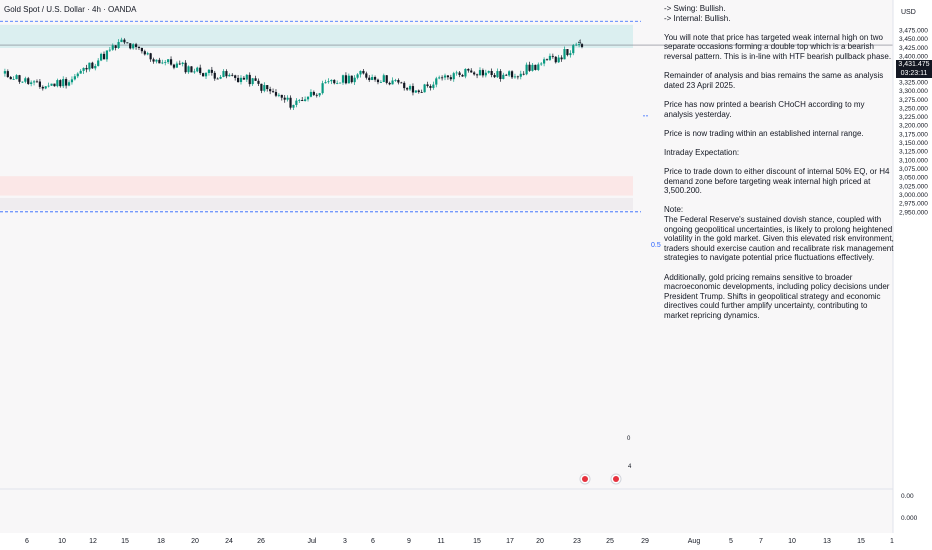  Describe the element at coordinates (316, 186) in the screenshot. I see `demand-zone` at that location.